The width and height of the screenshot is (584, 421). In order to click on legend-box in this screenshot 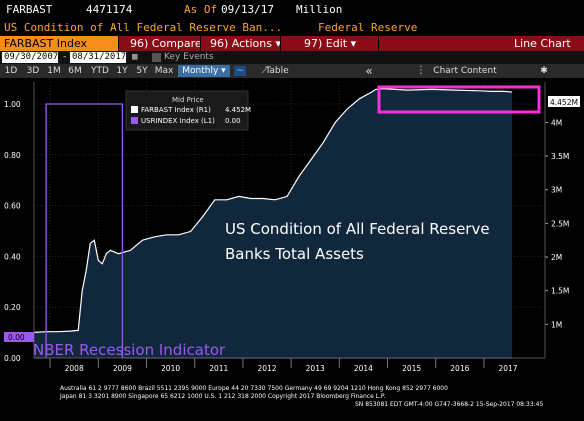, I will do `click(187, 110)`.